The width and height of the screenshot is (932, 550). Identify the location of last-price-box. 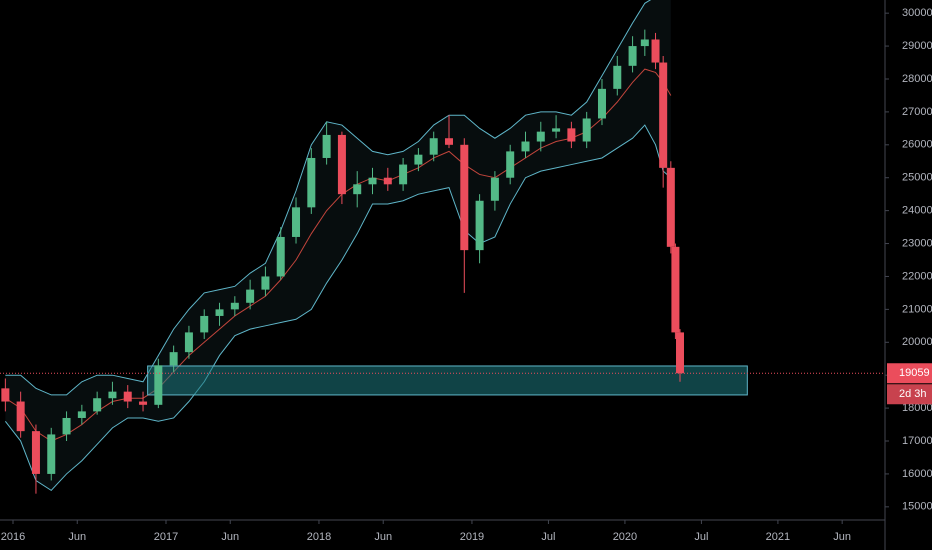
(909, 373).